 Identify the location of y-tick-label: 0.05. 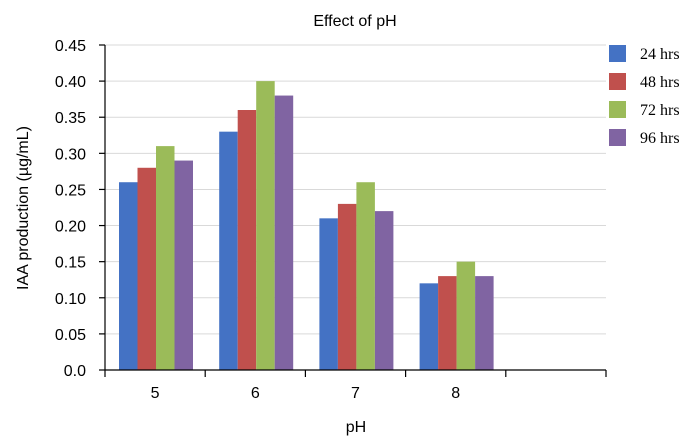
(70, 335).